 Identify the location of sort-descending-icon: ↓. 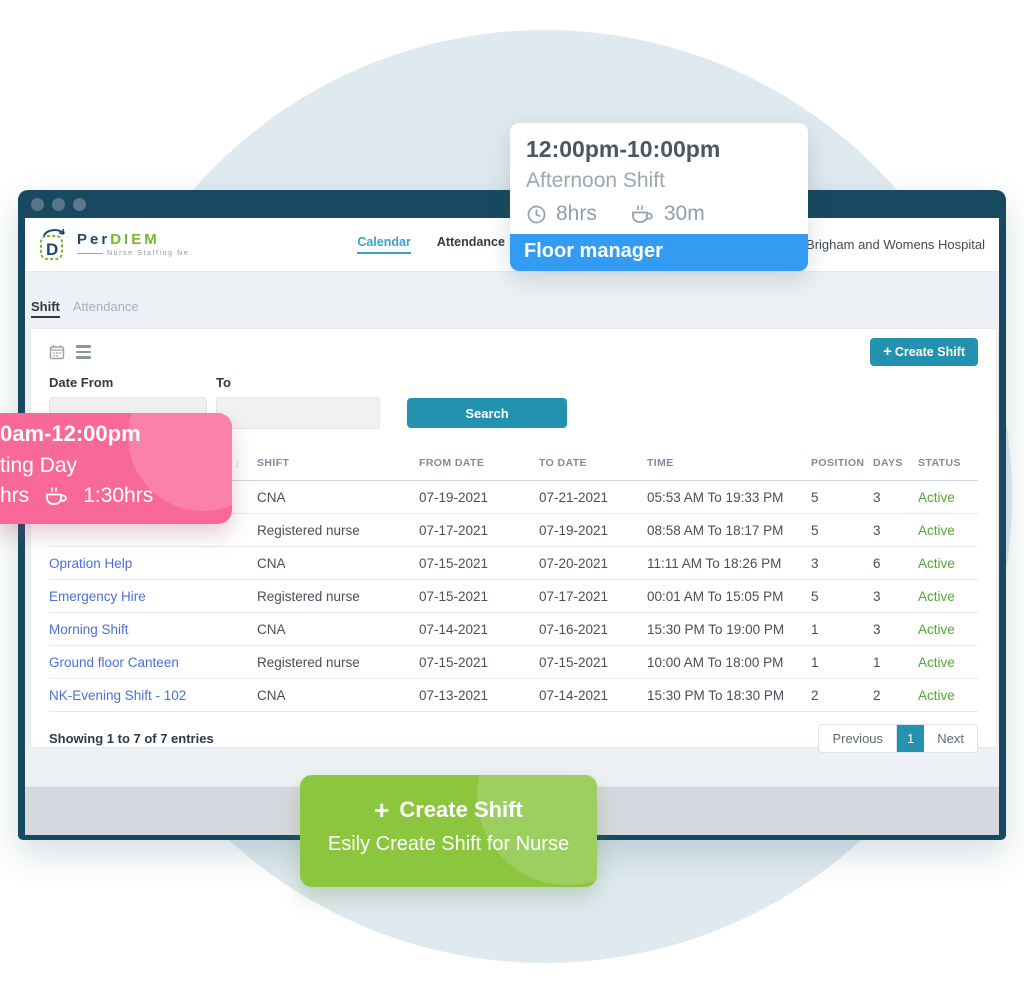
(237, 463).